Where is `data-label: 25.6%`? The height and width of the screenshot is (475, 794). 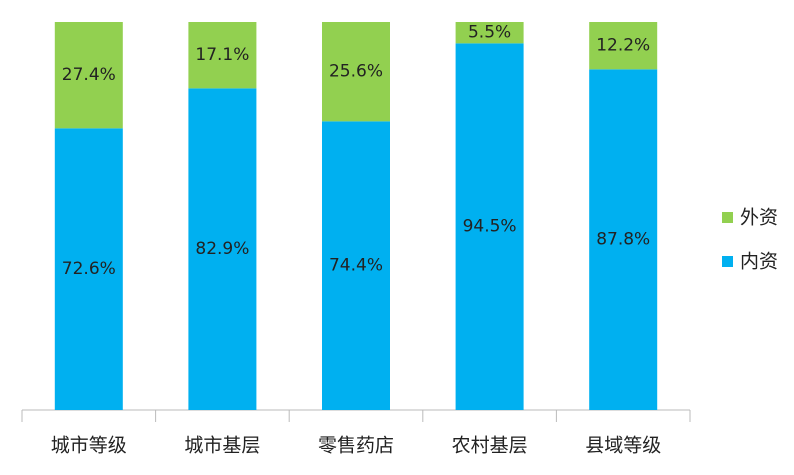
data-label: 25.6% is located at coordinates (356, 72).